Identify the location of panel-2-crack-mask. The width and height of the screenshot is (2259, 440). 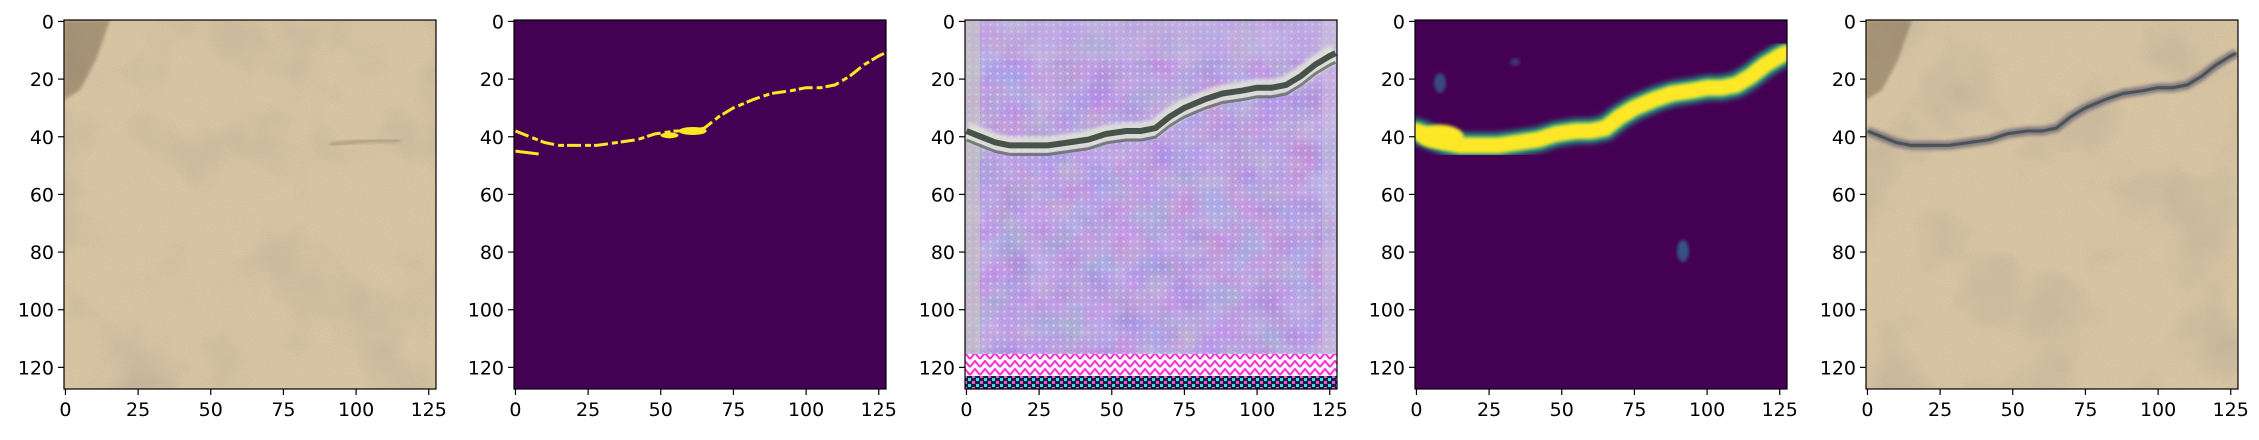
(700, 204).